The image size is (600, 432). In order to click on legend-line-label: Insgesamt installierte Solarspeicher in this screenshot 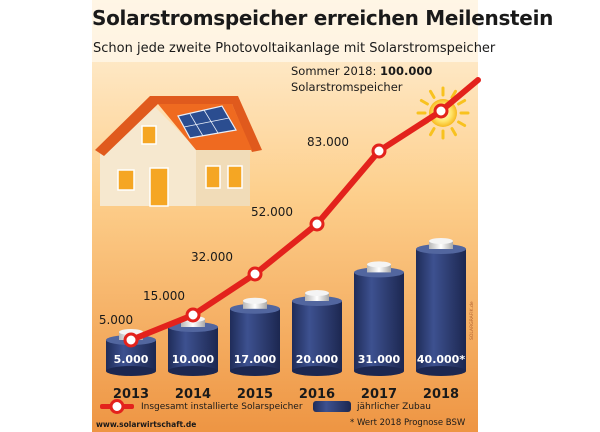, I will do `click(222, 407)`.